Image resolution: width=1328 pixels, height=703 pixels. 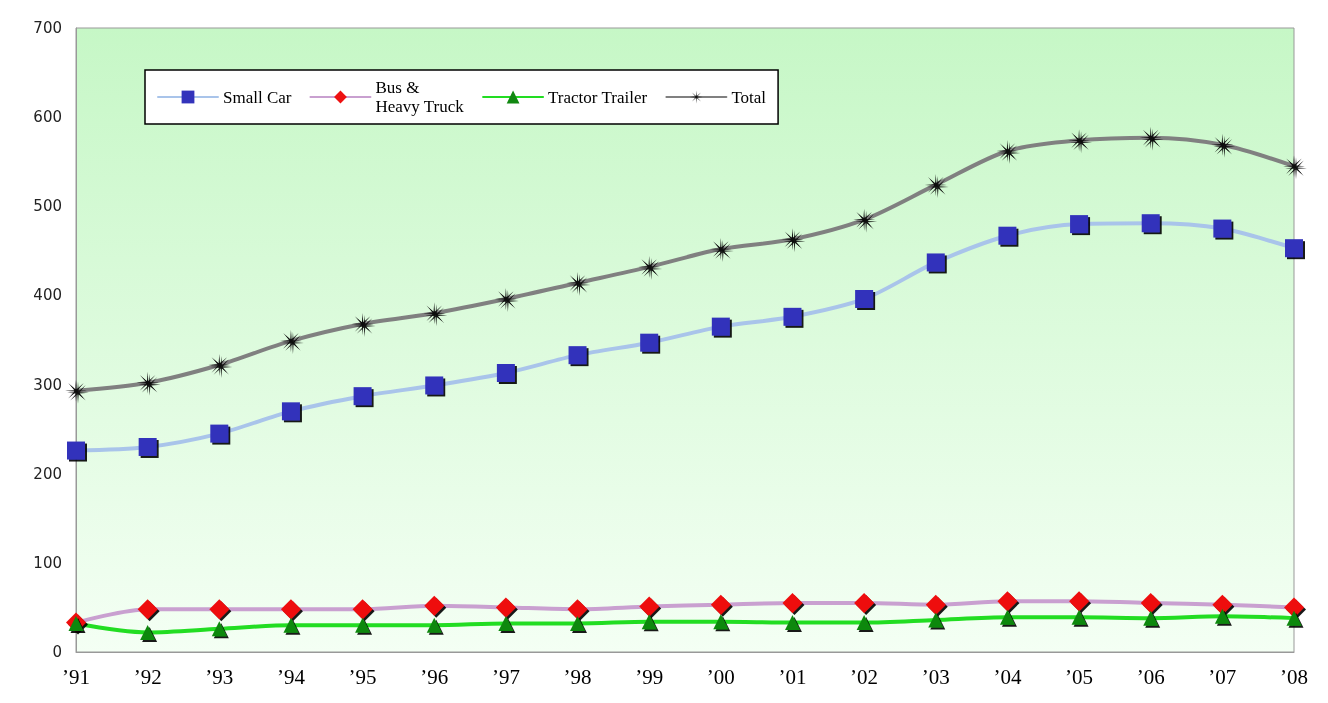 What do you see at coordinates (291, 676) in the screenshot?
I see `x-tick-label: ’94` at bounding box center [291, 676].